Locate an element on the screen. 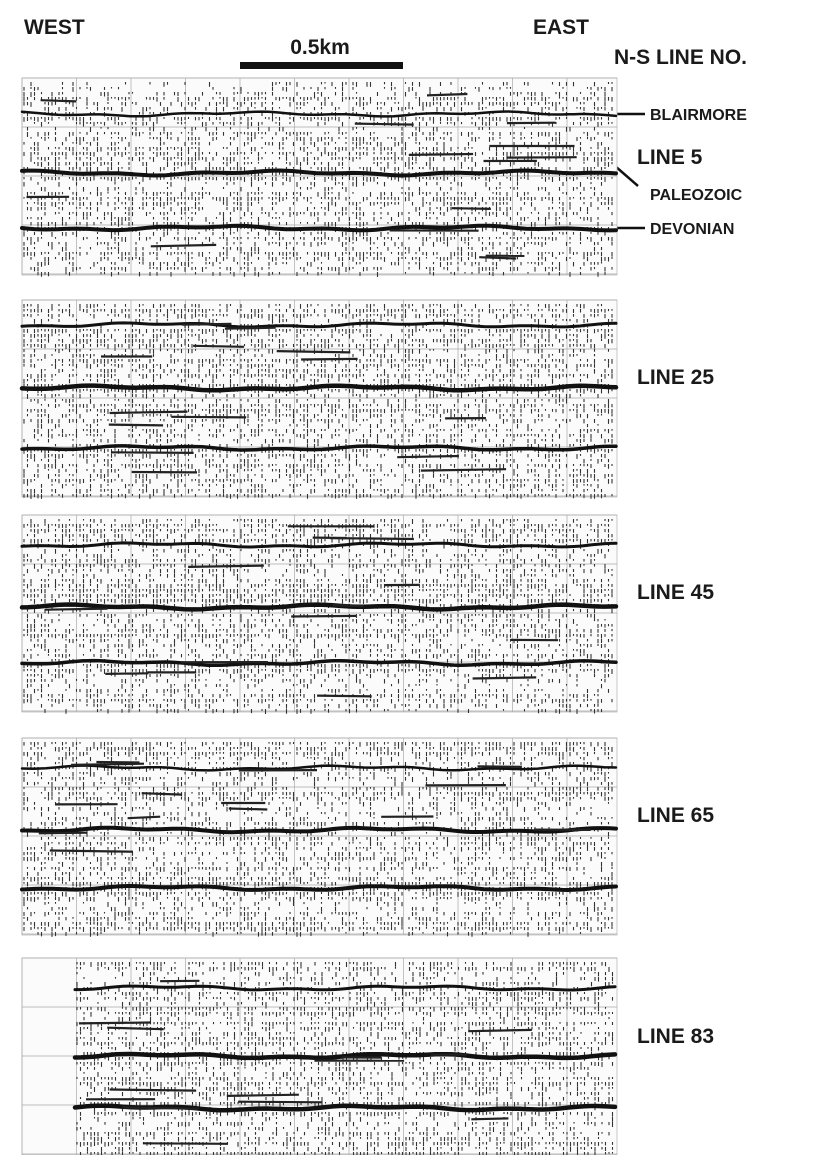 This screenshot has height=1155, width=818. section-frame is located at coordinates (319, 836).